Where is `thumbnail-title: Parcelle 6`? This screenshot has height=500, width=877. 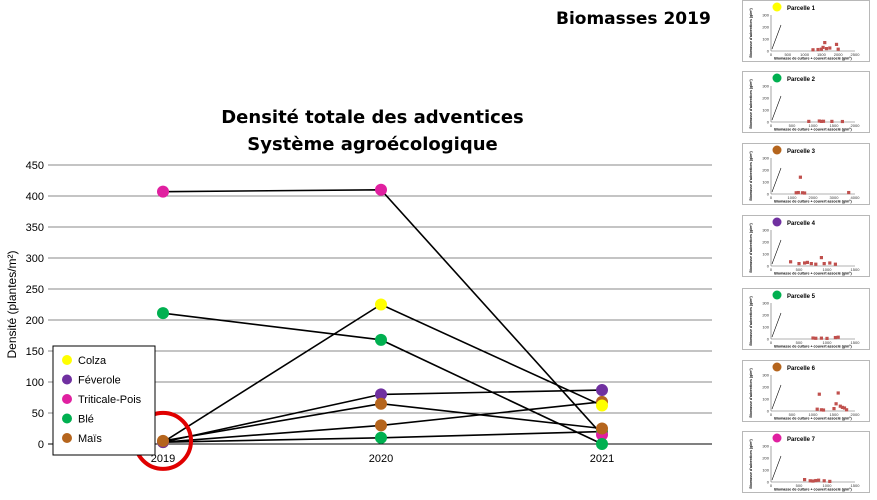 thumbnail-title: Parcelle 6 is located at coordinates (801, 369).